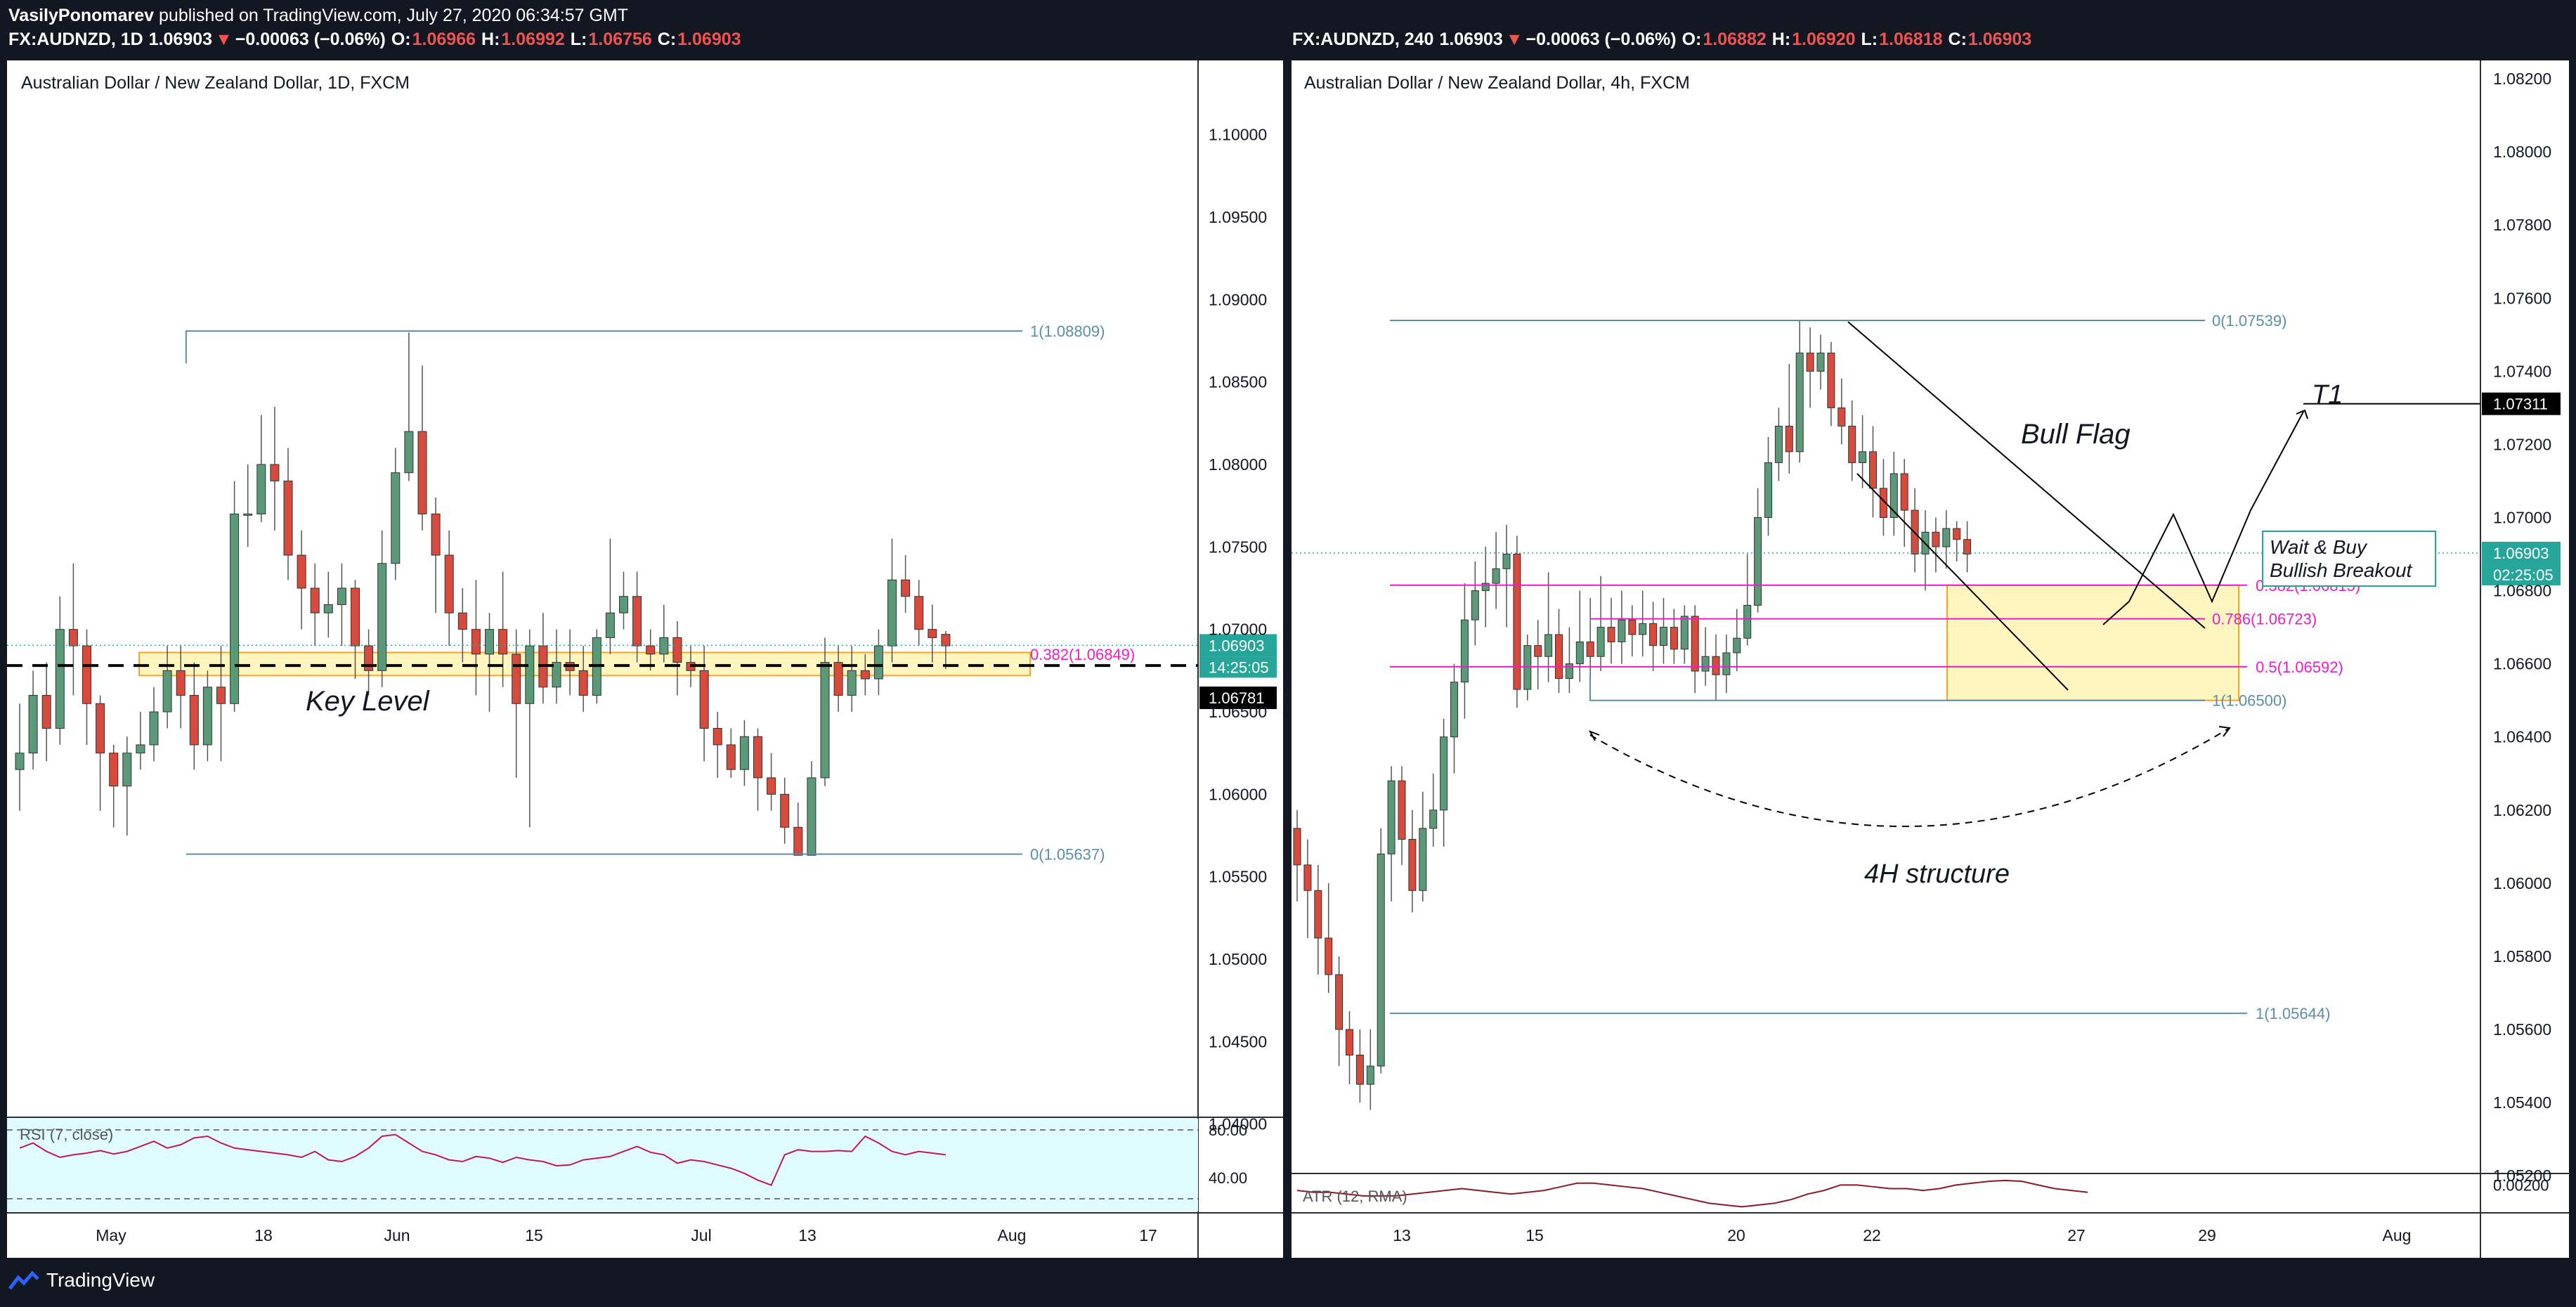 The height and width of the screenshot is (1307, 2576). Describe the element at coordinates (1238, 547) in the screenshot. I see `y-tick-label: 1.07500` at that location.